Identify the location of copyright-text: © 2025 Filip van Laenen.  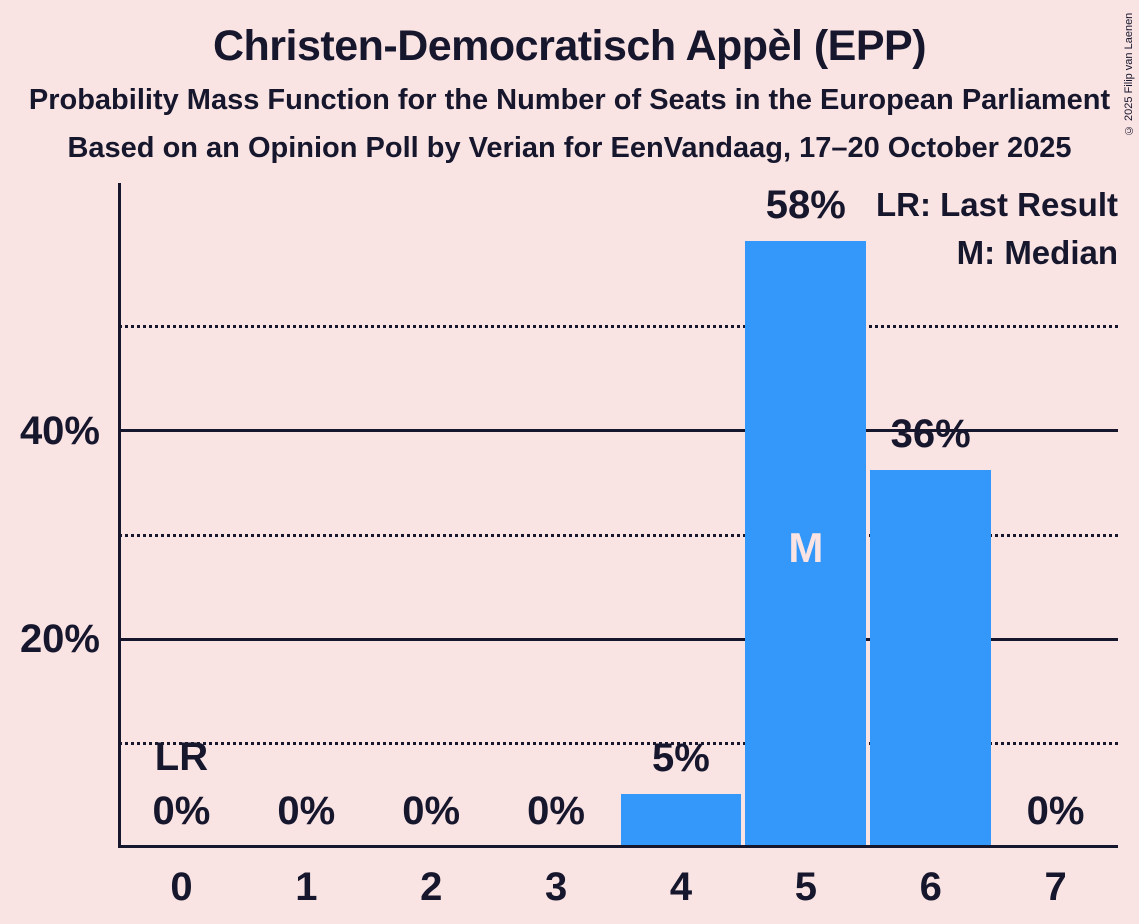
(1129, 74).